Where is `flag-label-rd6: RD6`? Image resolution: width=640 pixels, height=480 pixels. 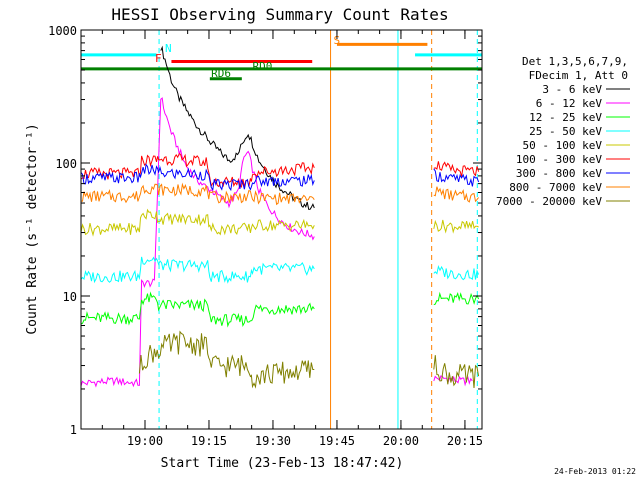
flag-label-rd6: RD6 is located at coordinates (221, 73).